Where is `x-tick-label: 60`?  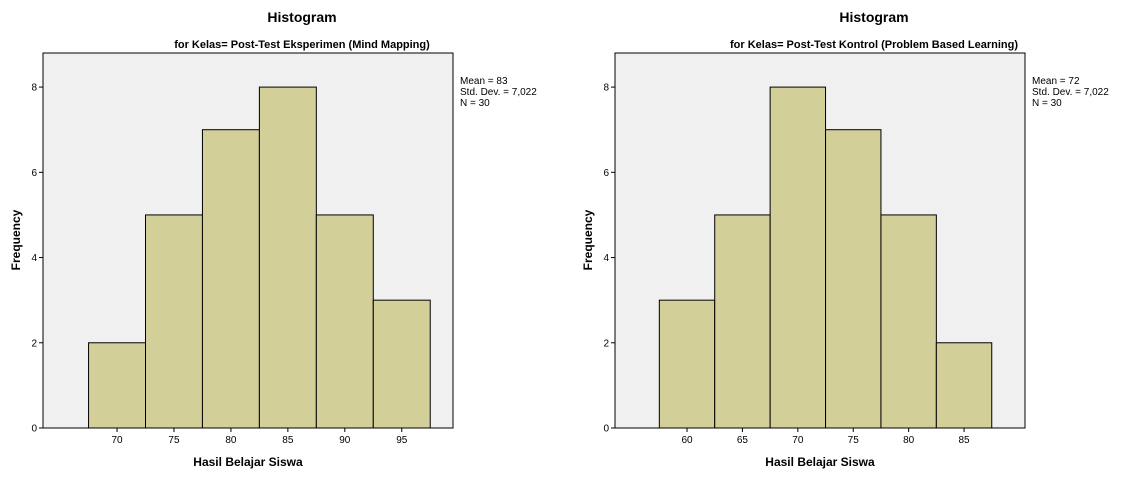 x-tick-label: 60 is located at coordinates (687, 440).